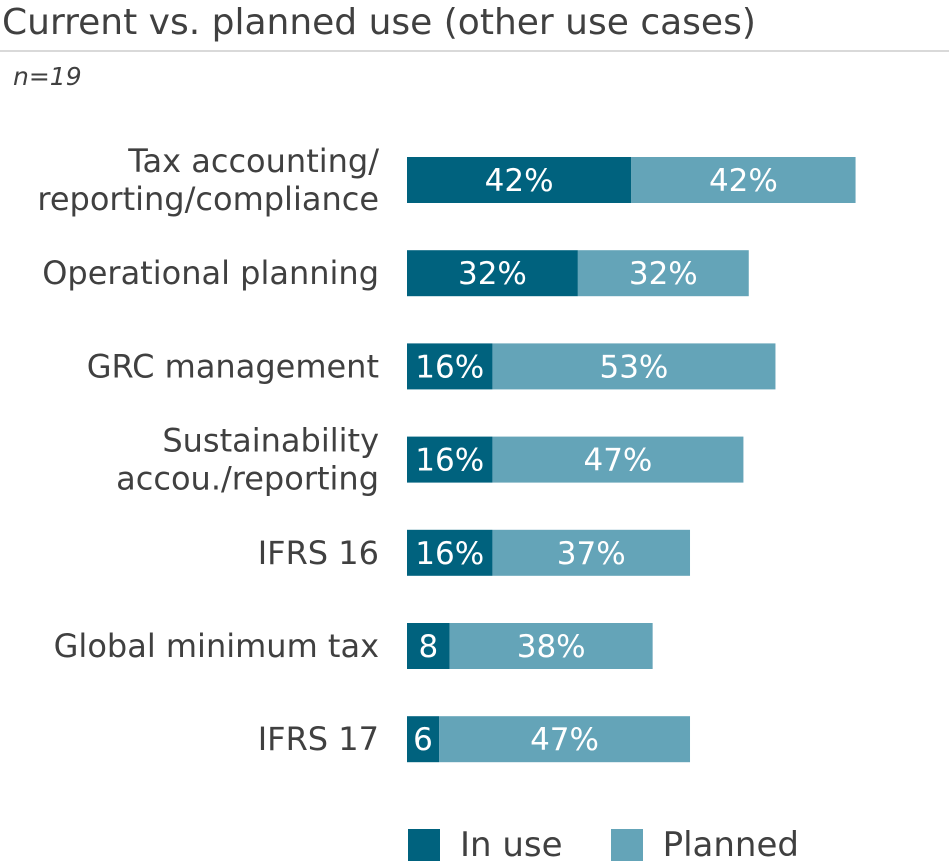 The height and width of the screenshot is (867, 949). What do you see at coordinates (318, 739) in the screenshot?
I see `category-label-ifrs-17: IFRS 17` at bounding box center [318, 739].